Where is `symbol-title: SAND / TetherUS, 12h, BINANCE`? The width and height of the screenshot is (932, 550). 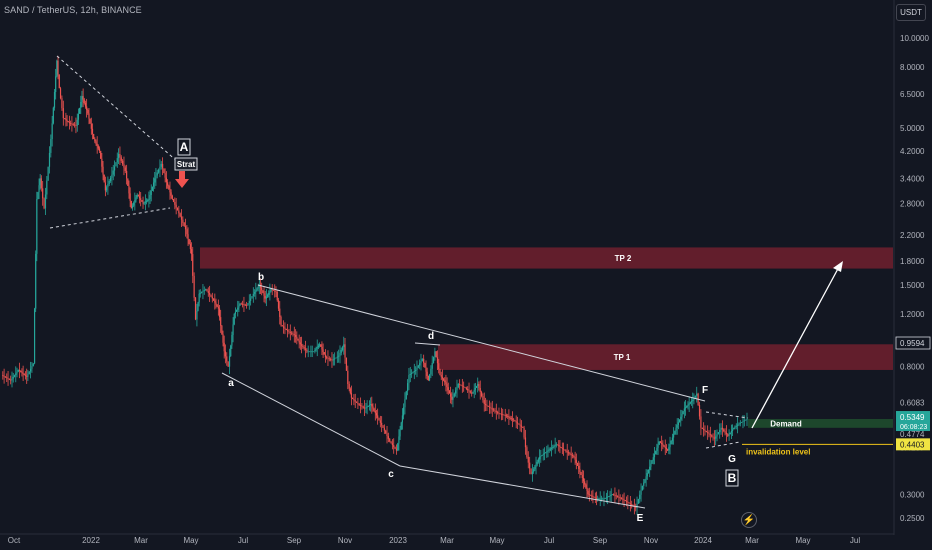 symbol-title: SAND / TetherUS, 12h, BINANCE is located at coordinates (73, 10).